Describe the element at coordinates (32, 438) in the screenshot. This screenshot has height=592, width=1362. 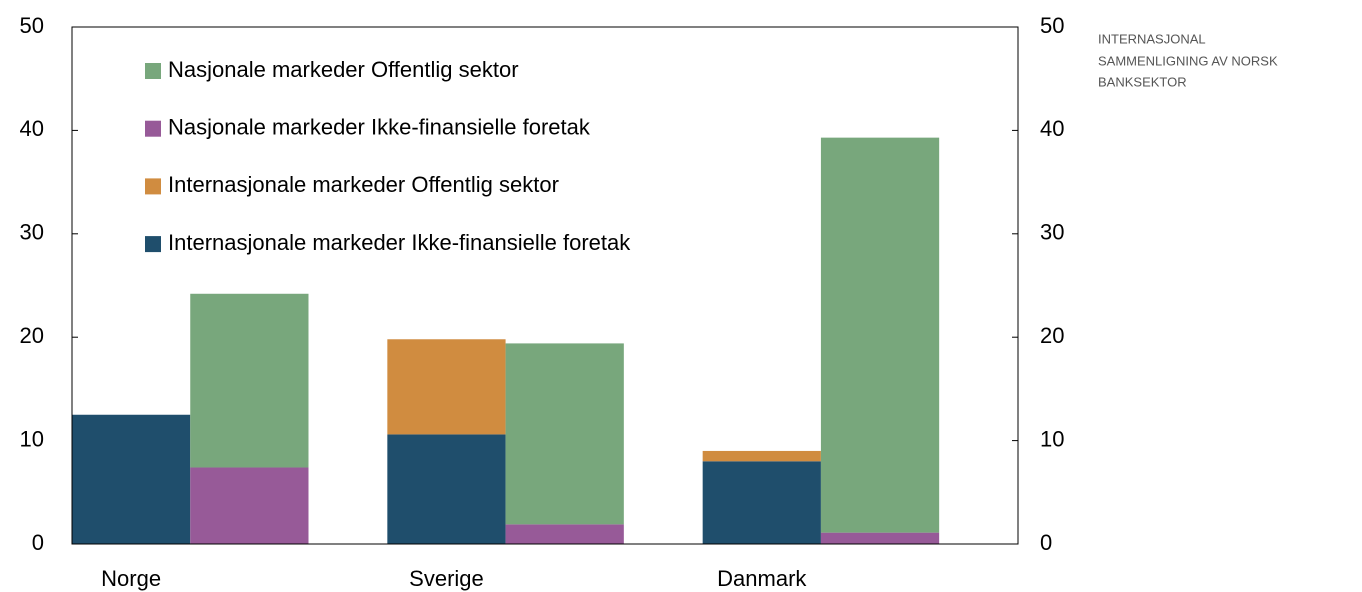
I see `y-tick-label: 10` at that location.